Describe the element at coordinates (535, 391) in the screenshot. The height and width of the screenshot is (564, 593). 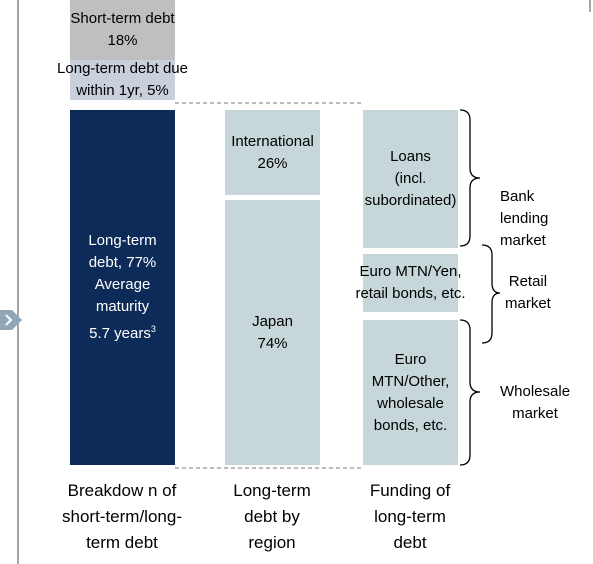
I see `market-text: Wholesale` at that location.